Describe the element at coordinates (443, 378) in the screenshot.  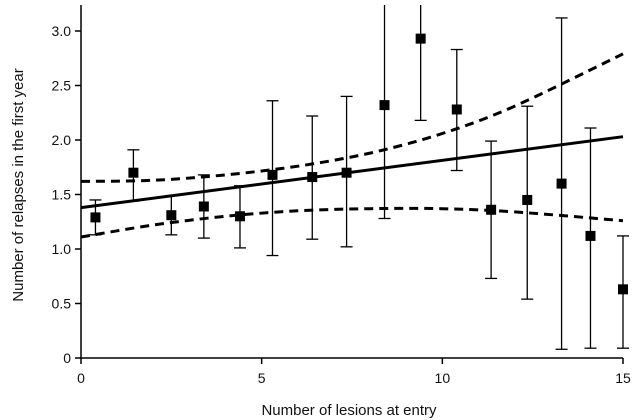
I see `x-tick-label: 10` at that location.